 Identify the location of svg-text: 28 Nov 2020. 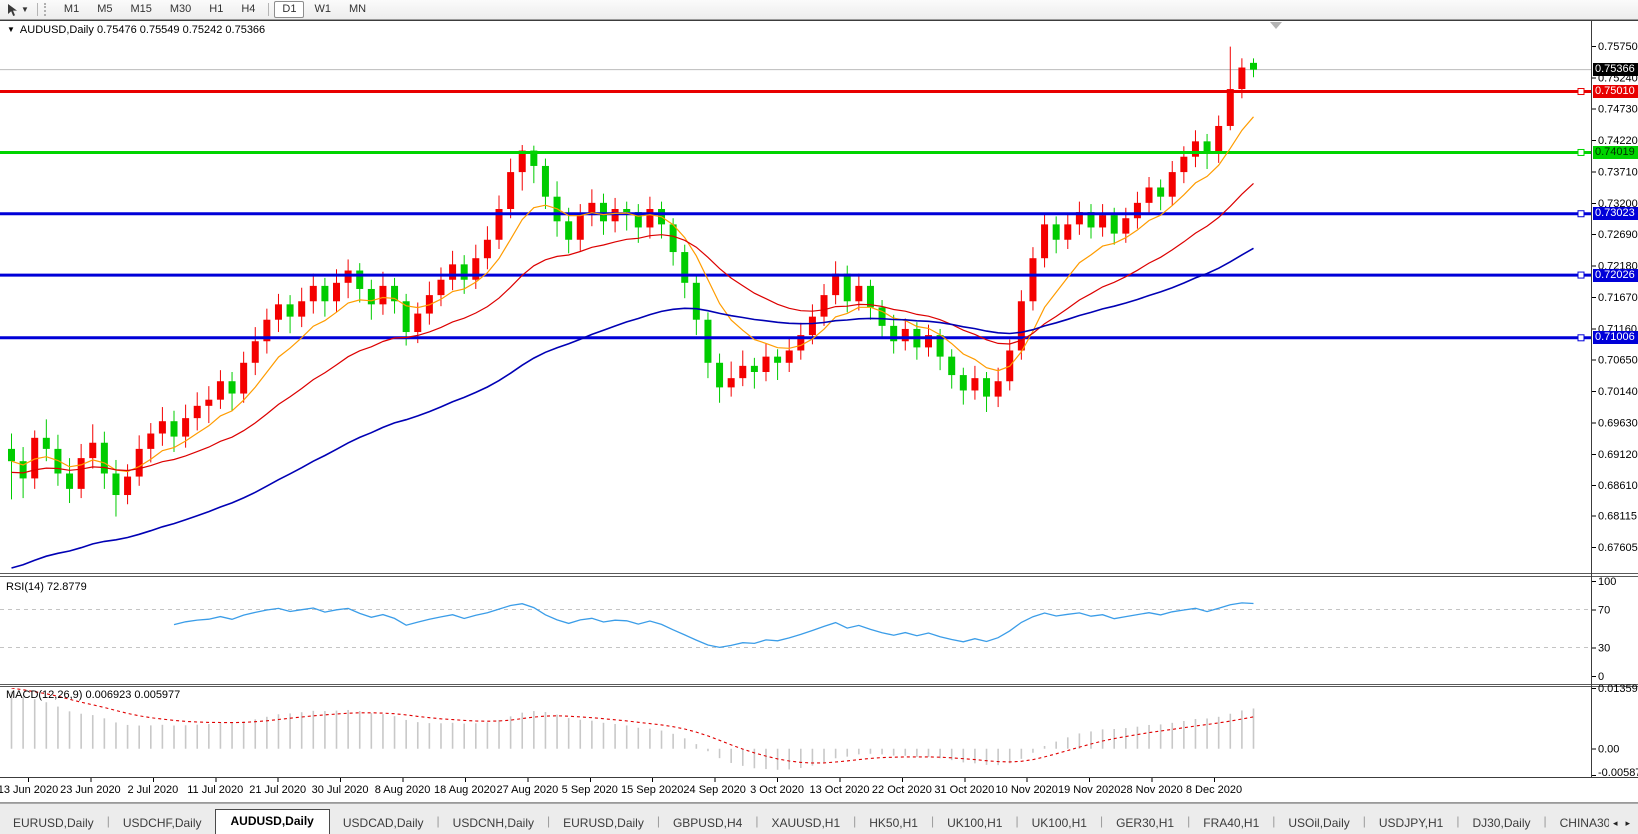
(1151, 790).